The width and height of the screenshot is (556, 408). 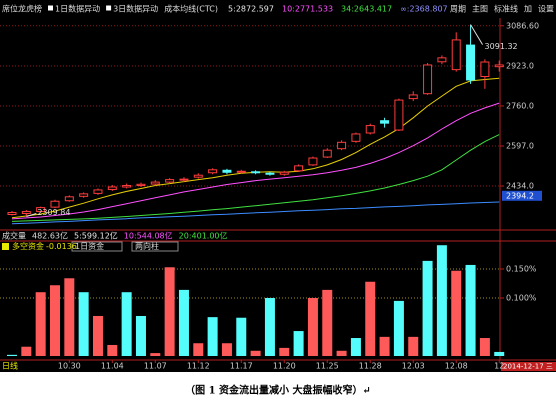 I want to click on x-tick-label: 11.17, so click(x=241, y=366).